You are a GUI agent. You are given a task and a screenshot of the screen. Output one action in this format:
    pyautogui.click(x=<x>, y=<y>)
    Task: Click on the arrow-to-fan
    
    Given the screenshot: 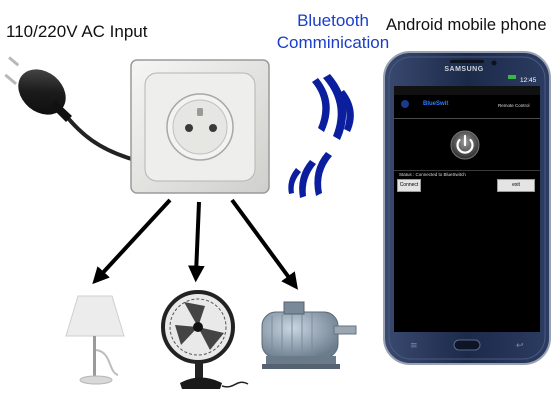 What is the action you would take?
    pyautogui.click(x=196, y=242)
    